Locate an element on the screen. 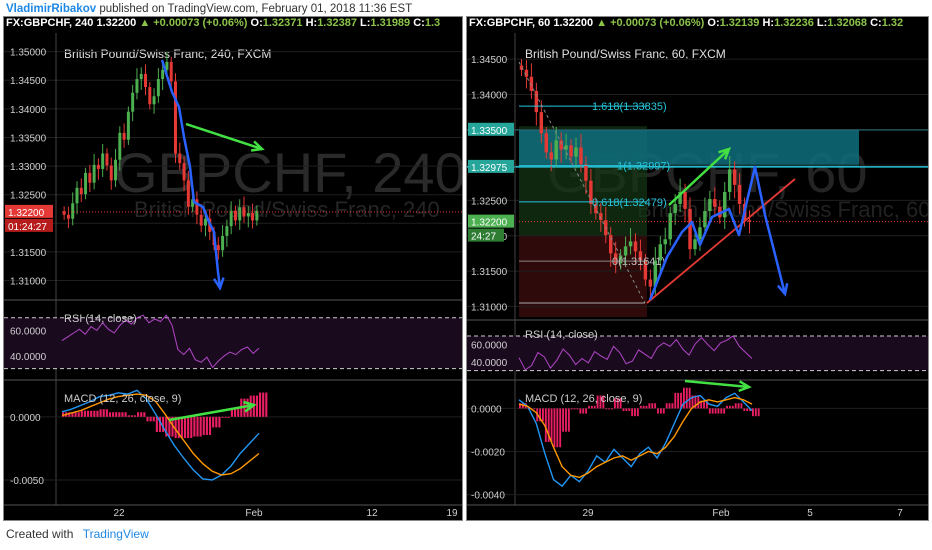 The width and height of the screenshot is (932, 550). macd-line is located at coordinates (160, 435).